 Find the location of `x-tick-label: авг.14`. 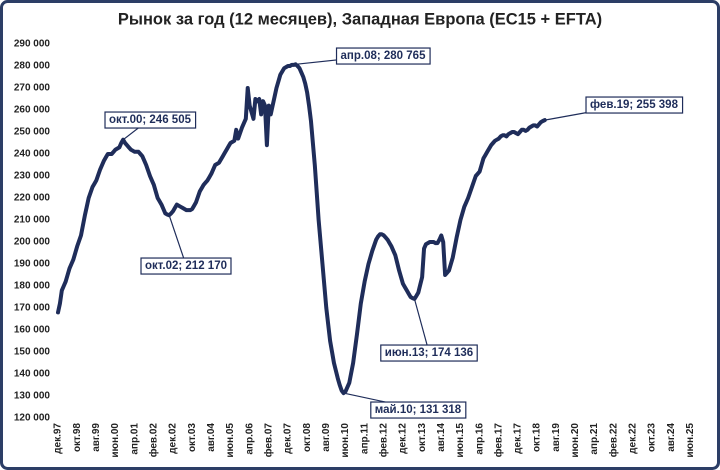

x-tick-label: авг.14 is located at coordinates (441, 437).